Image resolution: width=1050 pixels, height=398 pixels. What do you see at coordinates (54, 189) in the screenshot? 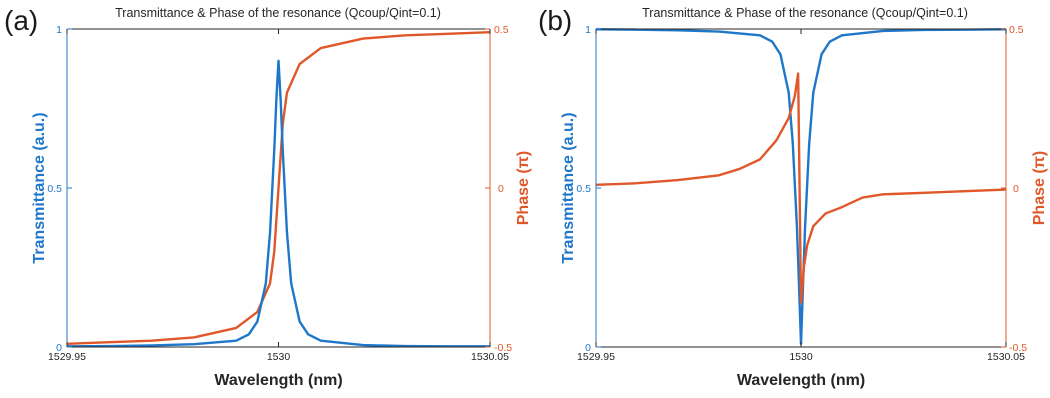
I see `panel-a-left-tick-label-1: 0.5` at bounding box center [54, 189].